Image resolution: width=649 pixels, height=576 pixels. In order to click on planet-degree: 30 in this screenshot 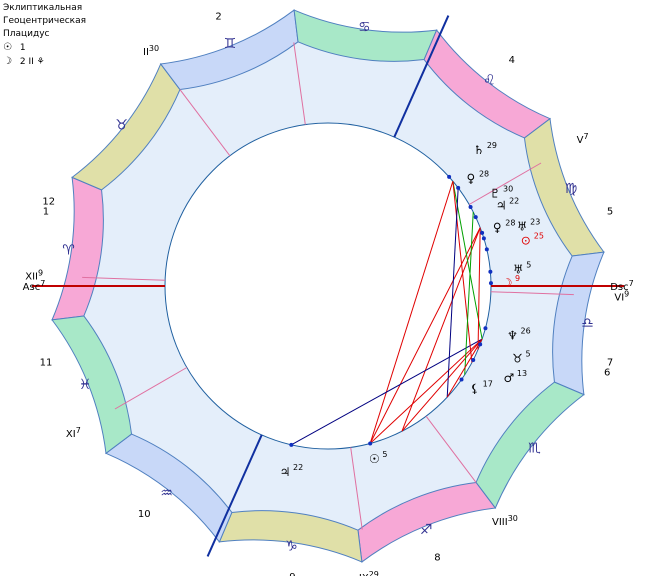, I will do `click(508, 188)`.